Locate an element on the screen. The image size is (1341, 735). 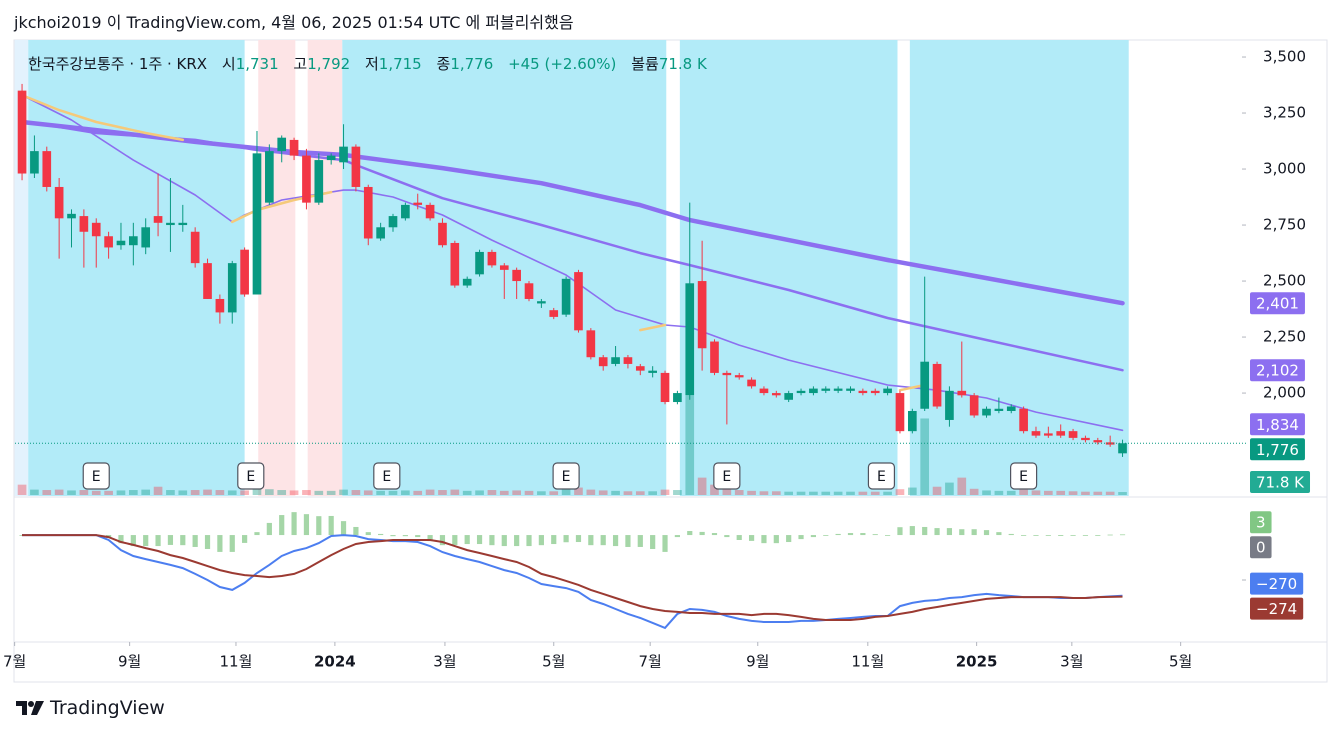
volume-bars is located at coordinates (572, 445).